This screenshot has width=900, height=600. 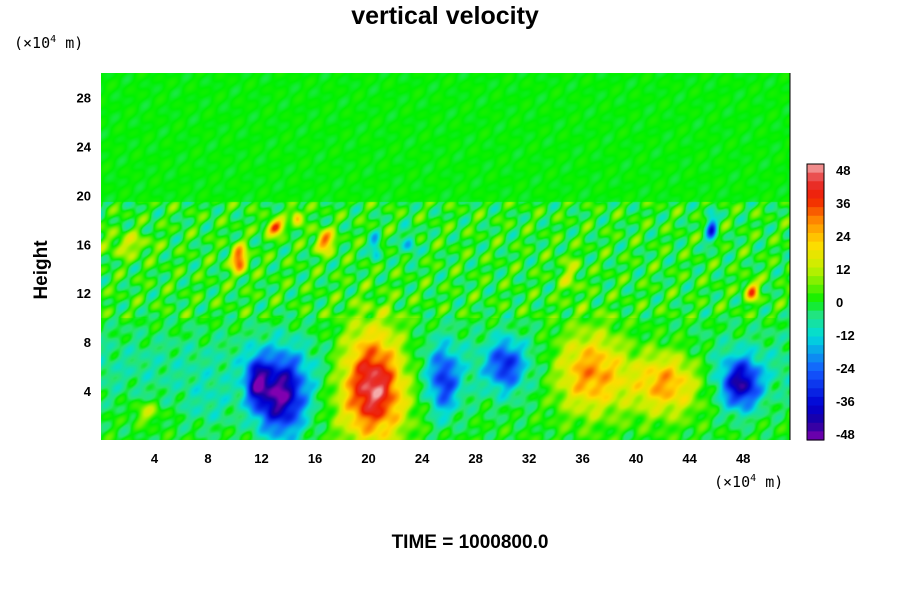 What do you see at coordinates (843, 269) in the screenshot?
I see `colorbar-label: 12` at bounding box center [843, 269].